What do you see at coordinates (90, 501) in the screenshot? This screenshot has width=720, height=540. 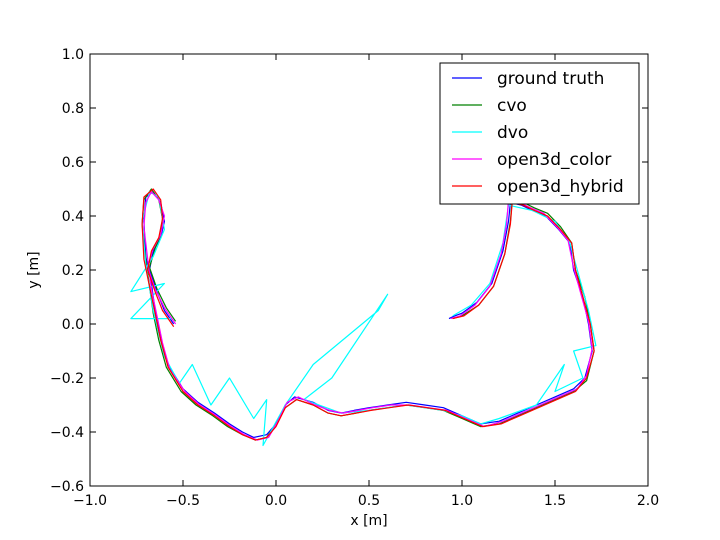 I see `x-tick-label: −1.0` at bounding box center [90, 501].